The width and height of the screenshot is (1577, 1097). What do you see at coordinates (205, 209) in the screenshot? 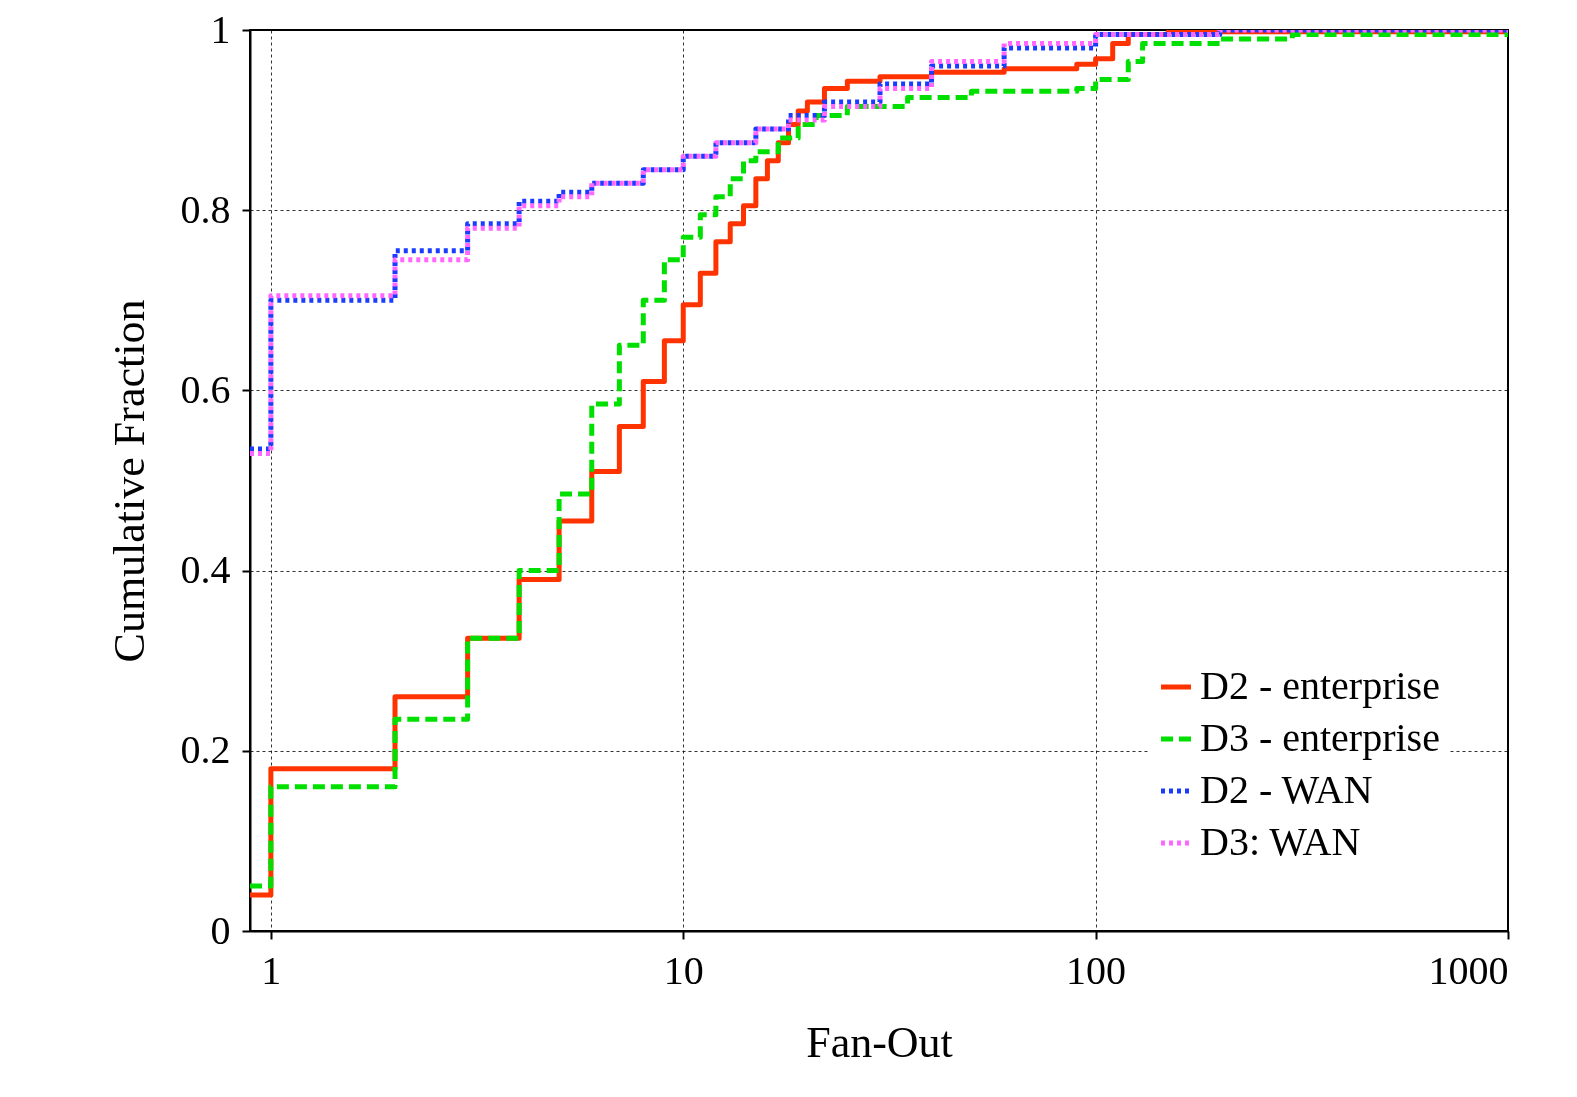
I see `y-tick-label: 0.8` at bounding box center [205, 209].